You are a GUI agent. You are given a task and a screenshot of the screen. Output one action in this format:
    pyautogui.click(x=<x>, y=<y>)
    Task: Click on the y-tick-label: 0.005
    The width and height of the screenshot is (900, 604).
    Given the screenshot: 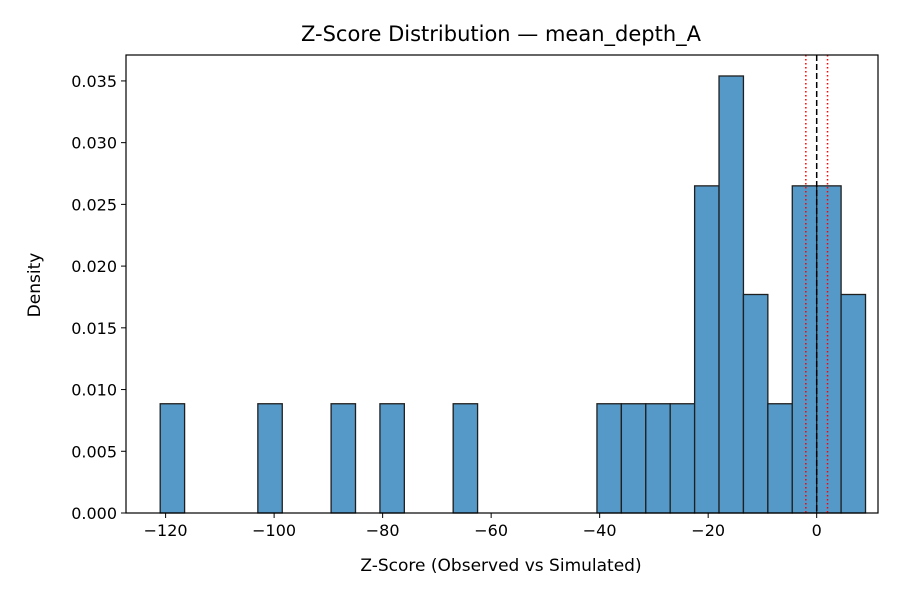 What is the action you would take?
    pyautogui.click(x=94, y=451)
    